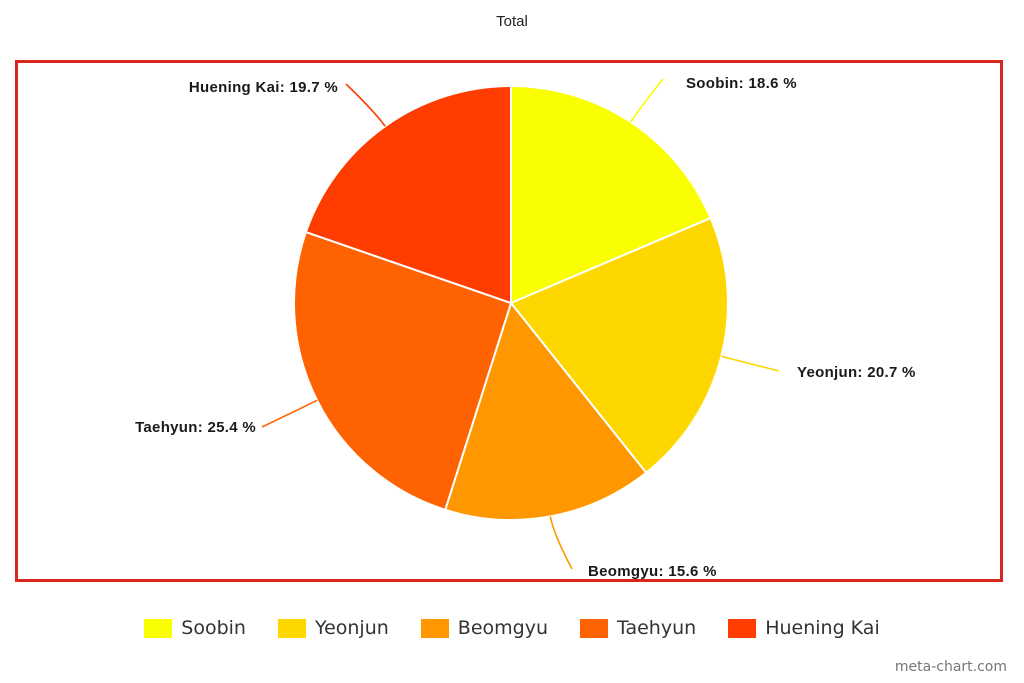 This screenshot has height=683, width=1024. I want to click on legend-label-soobin: Soobin, so click(213, 628).